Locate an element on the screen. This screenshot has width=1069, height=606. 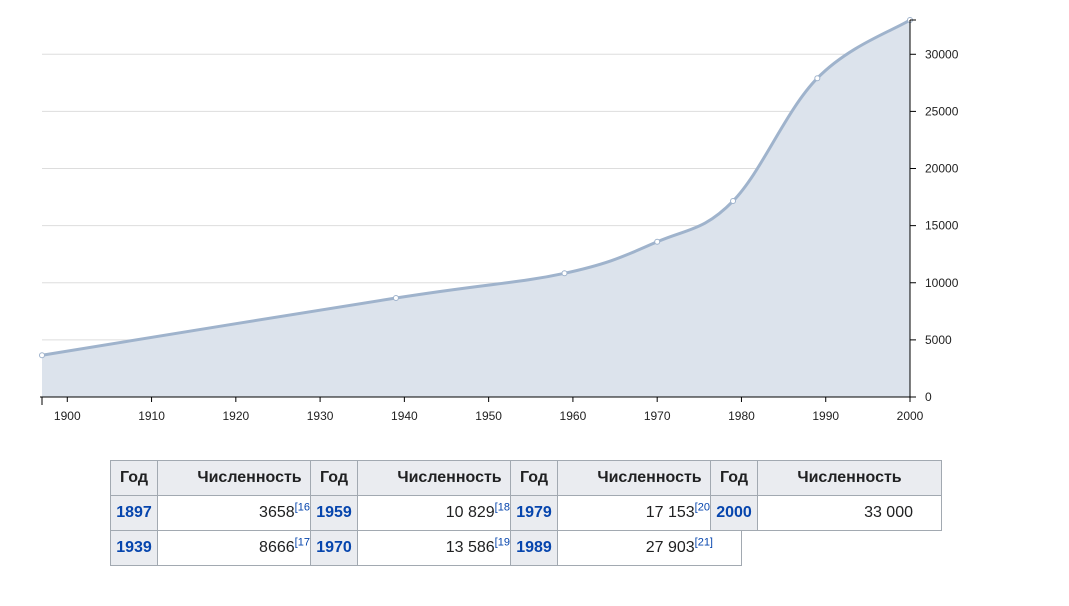
value-cell: 33 000 is located at coordinates (849, 513).